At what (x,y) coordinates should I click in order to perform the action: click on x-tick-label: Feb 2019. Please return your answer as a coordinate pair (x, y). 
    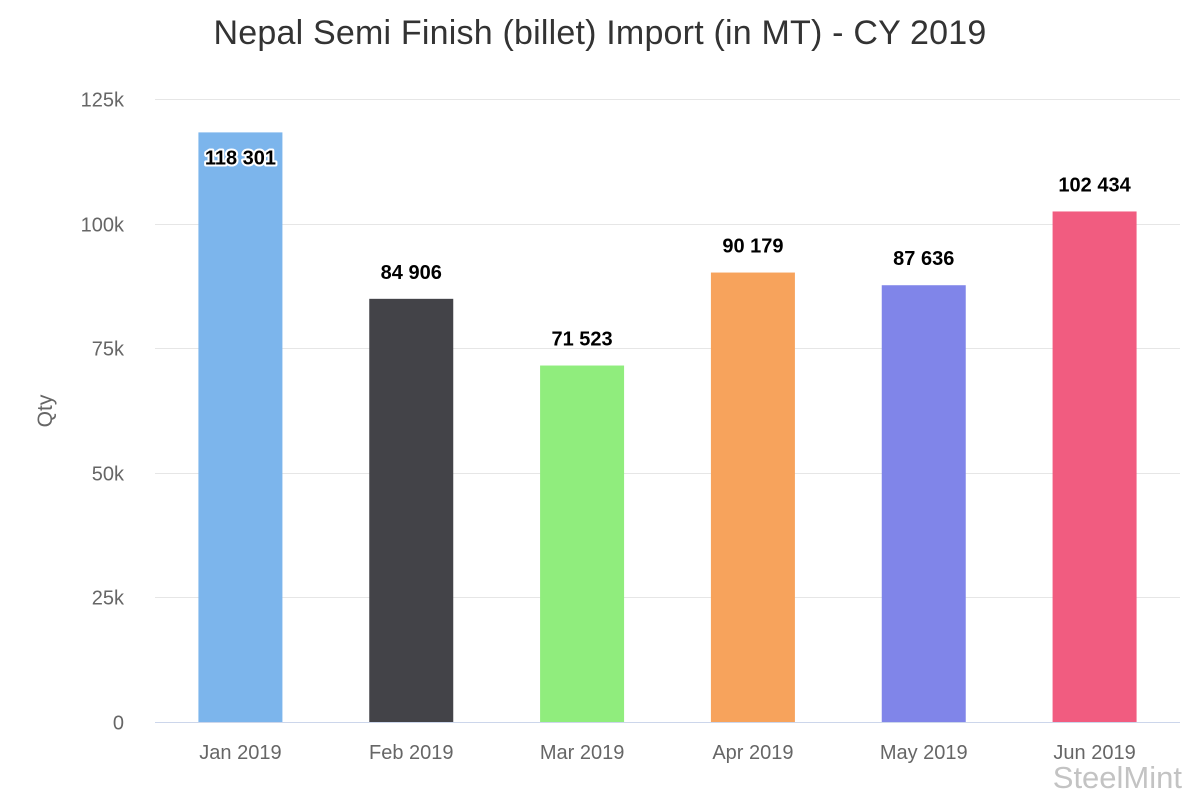
    Looking at the image, I should click on (411, 753).